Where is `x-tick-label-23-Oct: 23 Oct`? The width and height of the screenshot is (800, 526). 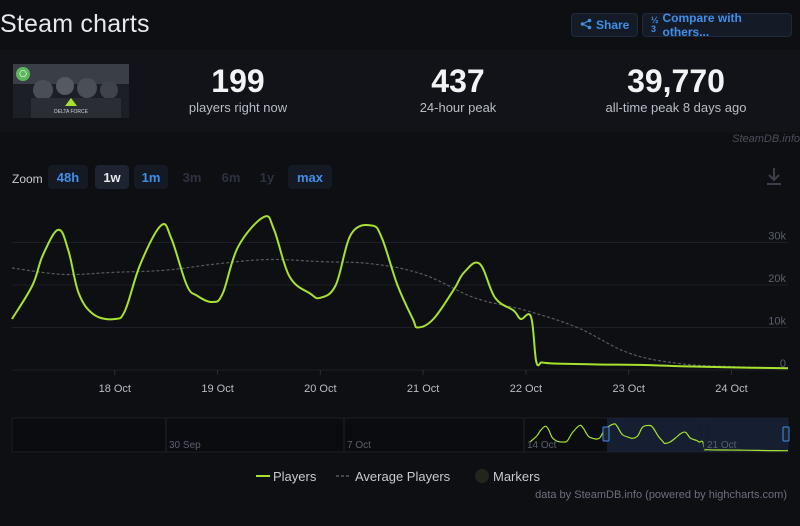 x-tick-label-23-Oct: 23 Oct is located at coordinates (628, 389).